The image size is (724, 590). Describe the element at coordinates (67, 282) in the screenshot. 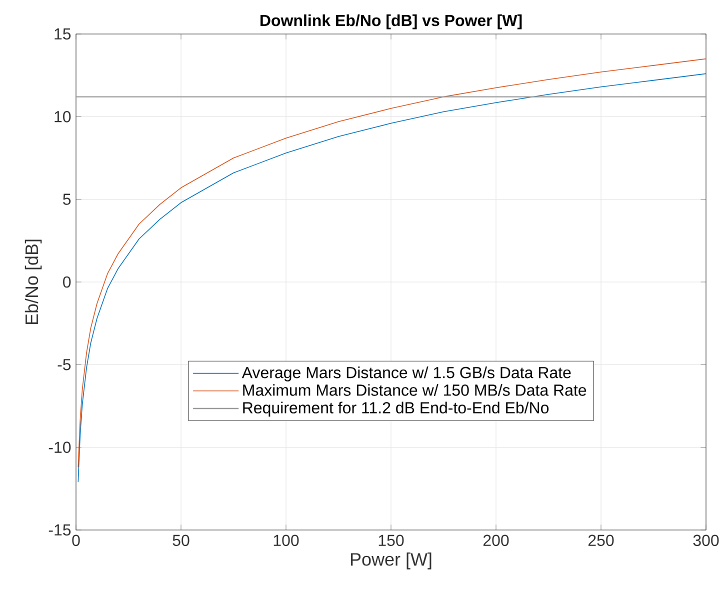

I see `y-tick-label: 0` at that location.